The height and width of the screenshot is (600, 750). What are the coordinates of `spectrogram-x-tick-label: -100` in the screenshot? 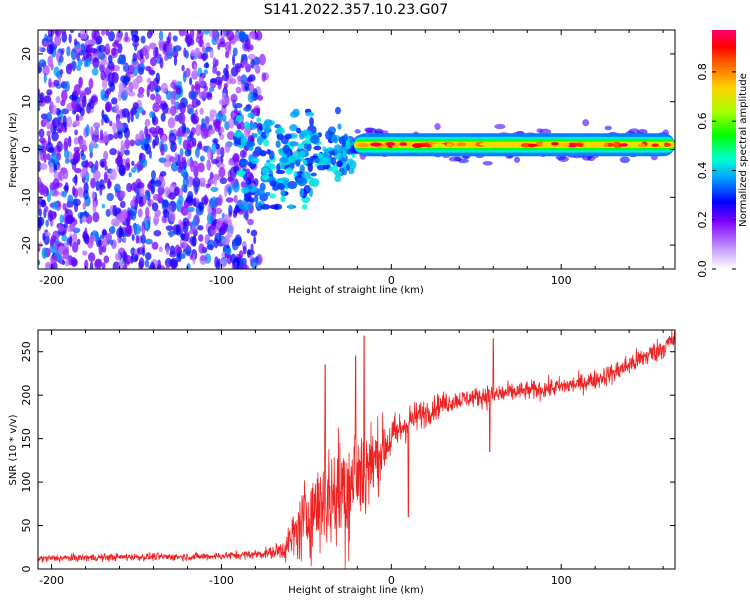 It's located at (221, 280).